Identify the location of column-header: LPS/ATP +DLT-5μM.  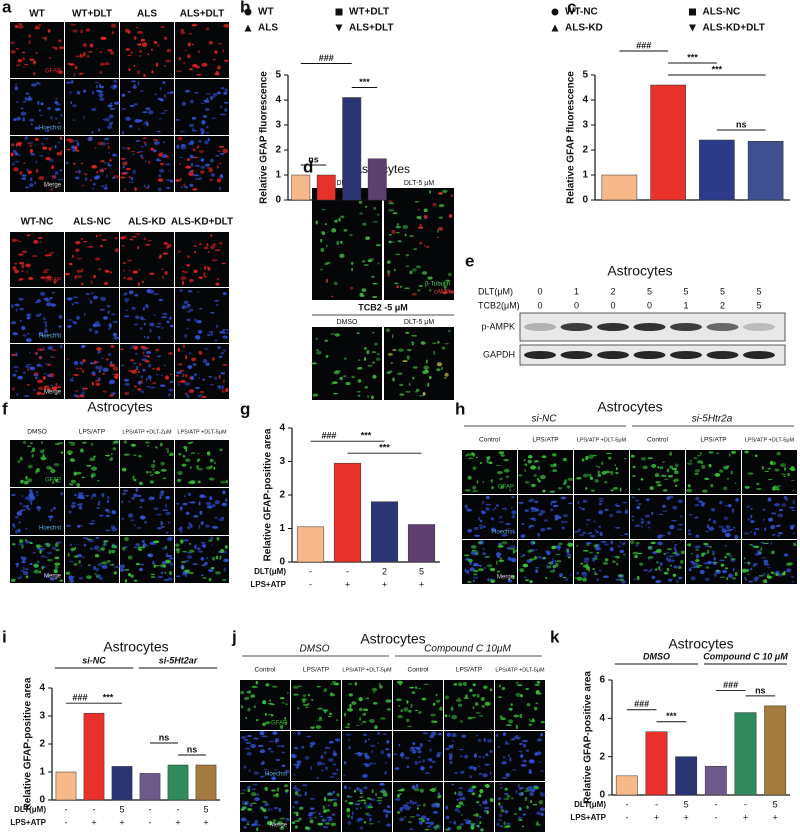
(770, 440).